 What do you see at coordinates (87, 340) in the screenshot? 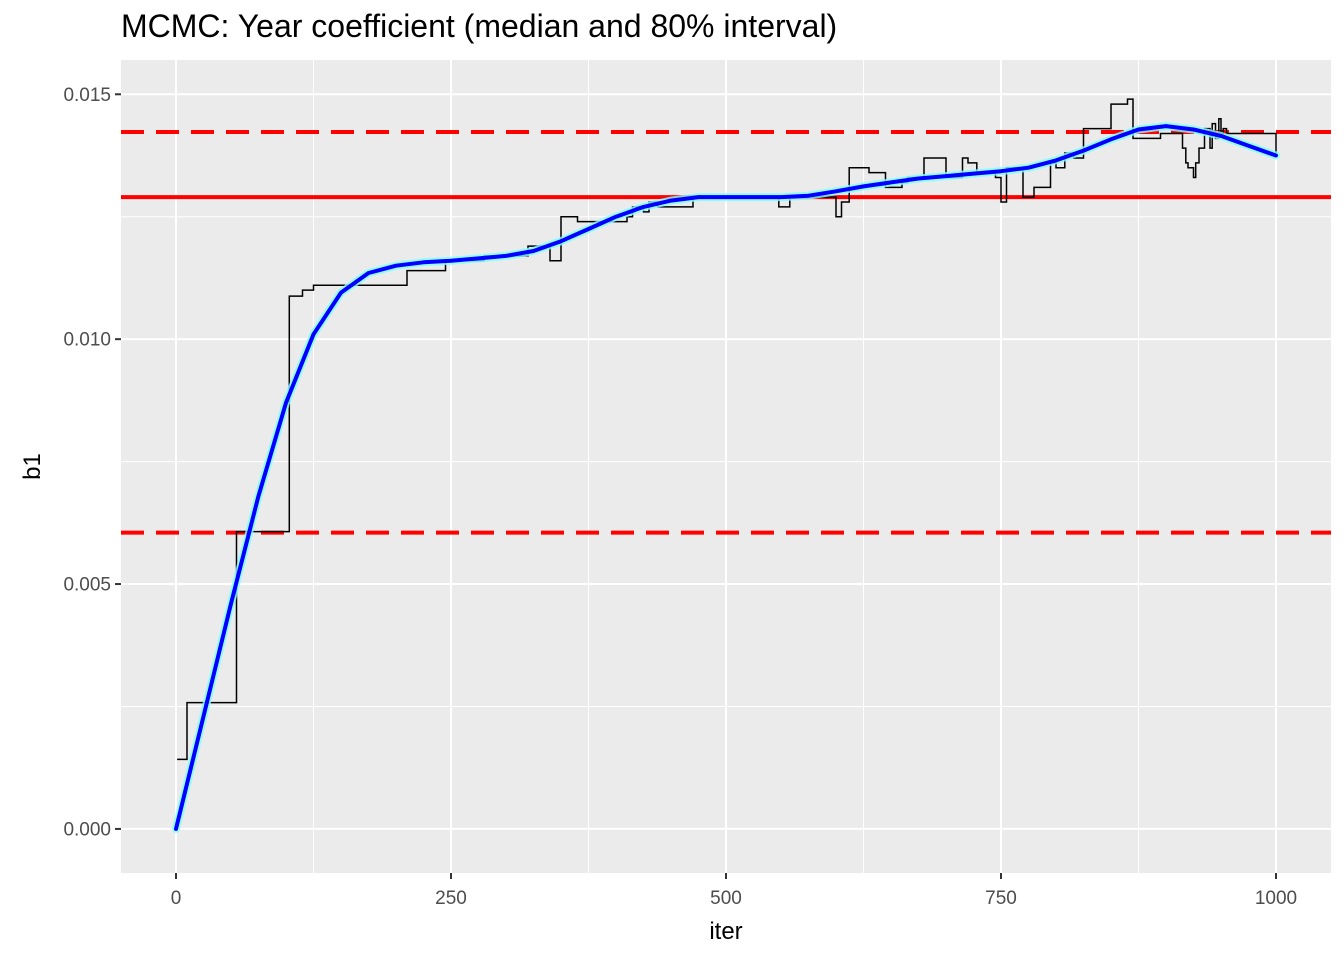
I see `y-tick-label: 0.010` at bounding box center [87, 340].